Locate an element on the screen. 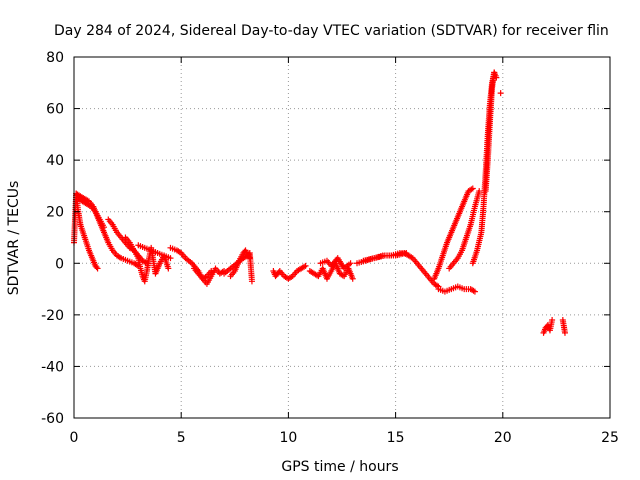 The image size is (640, 480). y-tick-label: -20 is located at coordinates (52, 316).